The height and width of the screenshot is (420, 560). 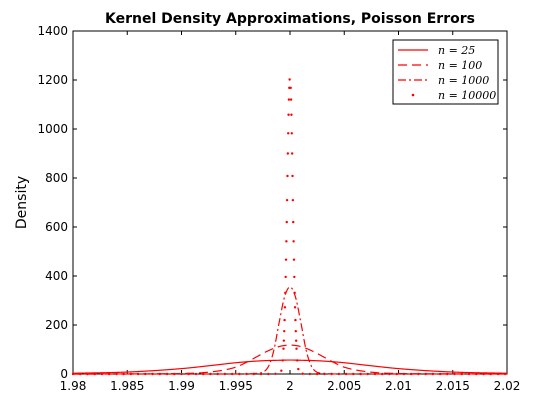 I want to click on y-tick-label: 1400, so click(x=52, y=31).